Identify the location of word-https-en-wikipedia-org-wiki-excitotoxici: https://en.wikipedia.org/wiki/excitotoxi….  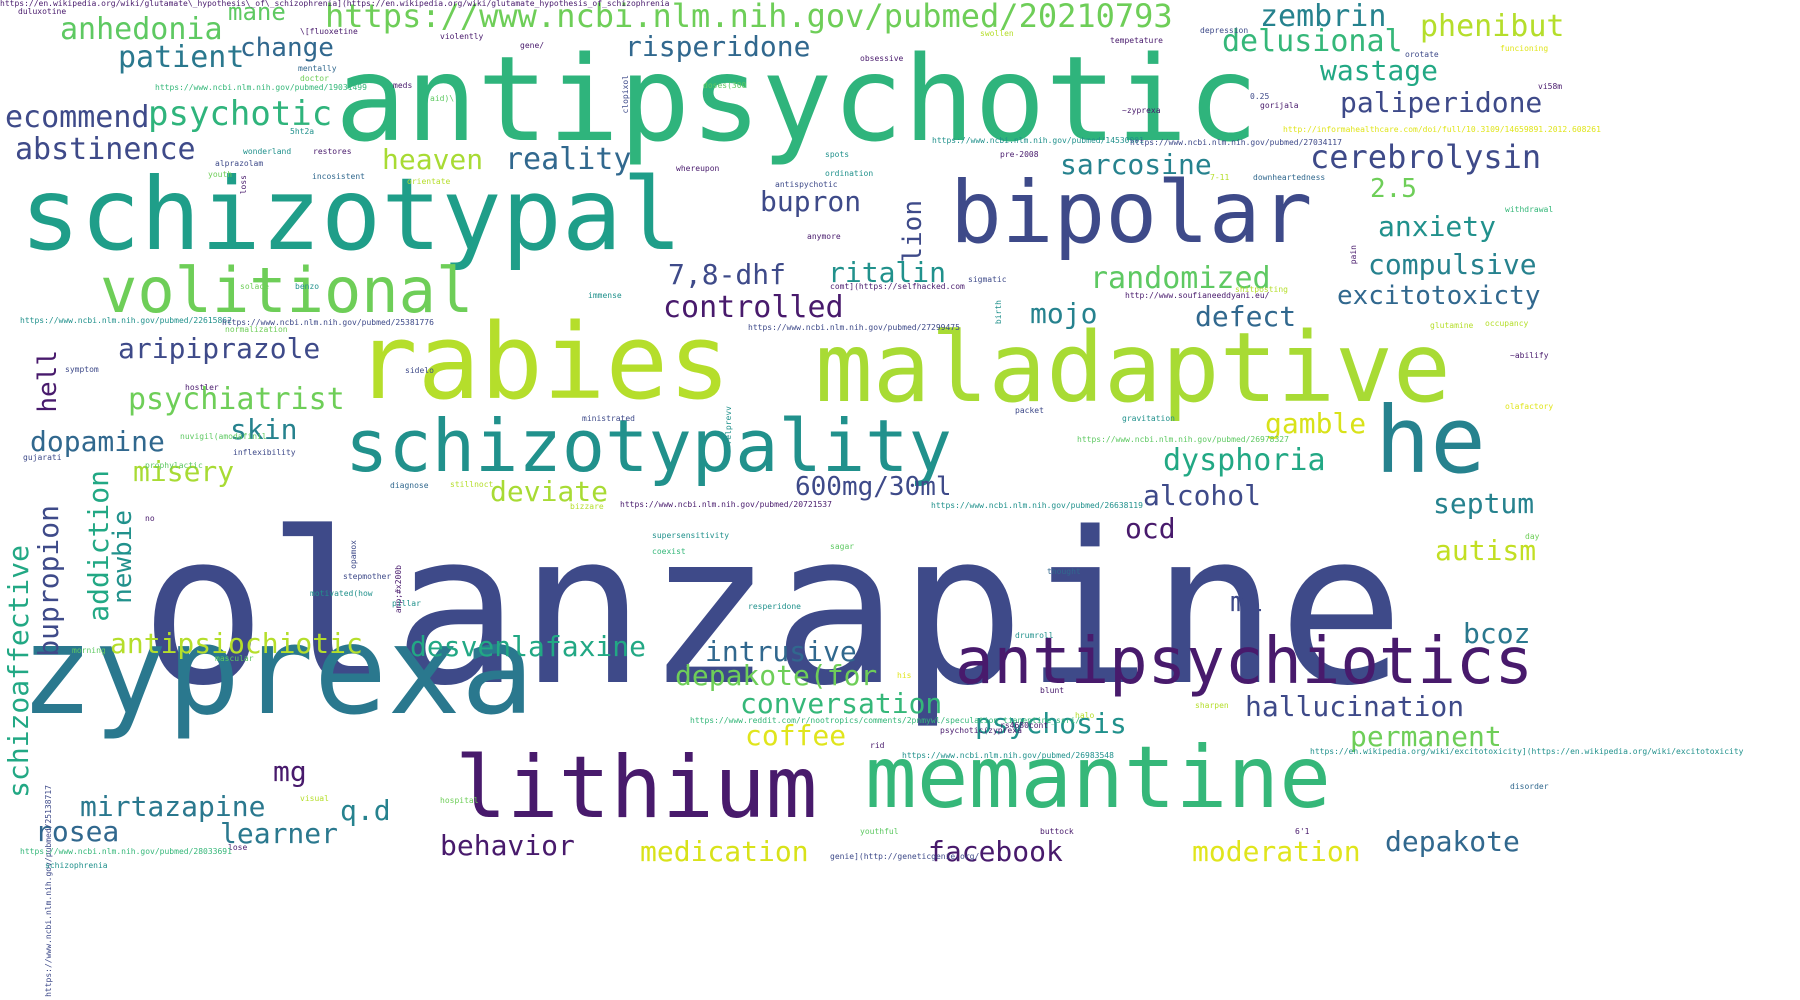
(1527, 751).